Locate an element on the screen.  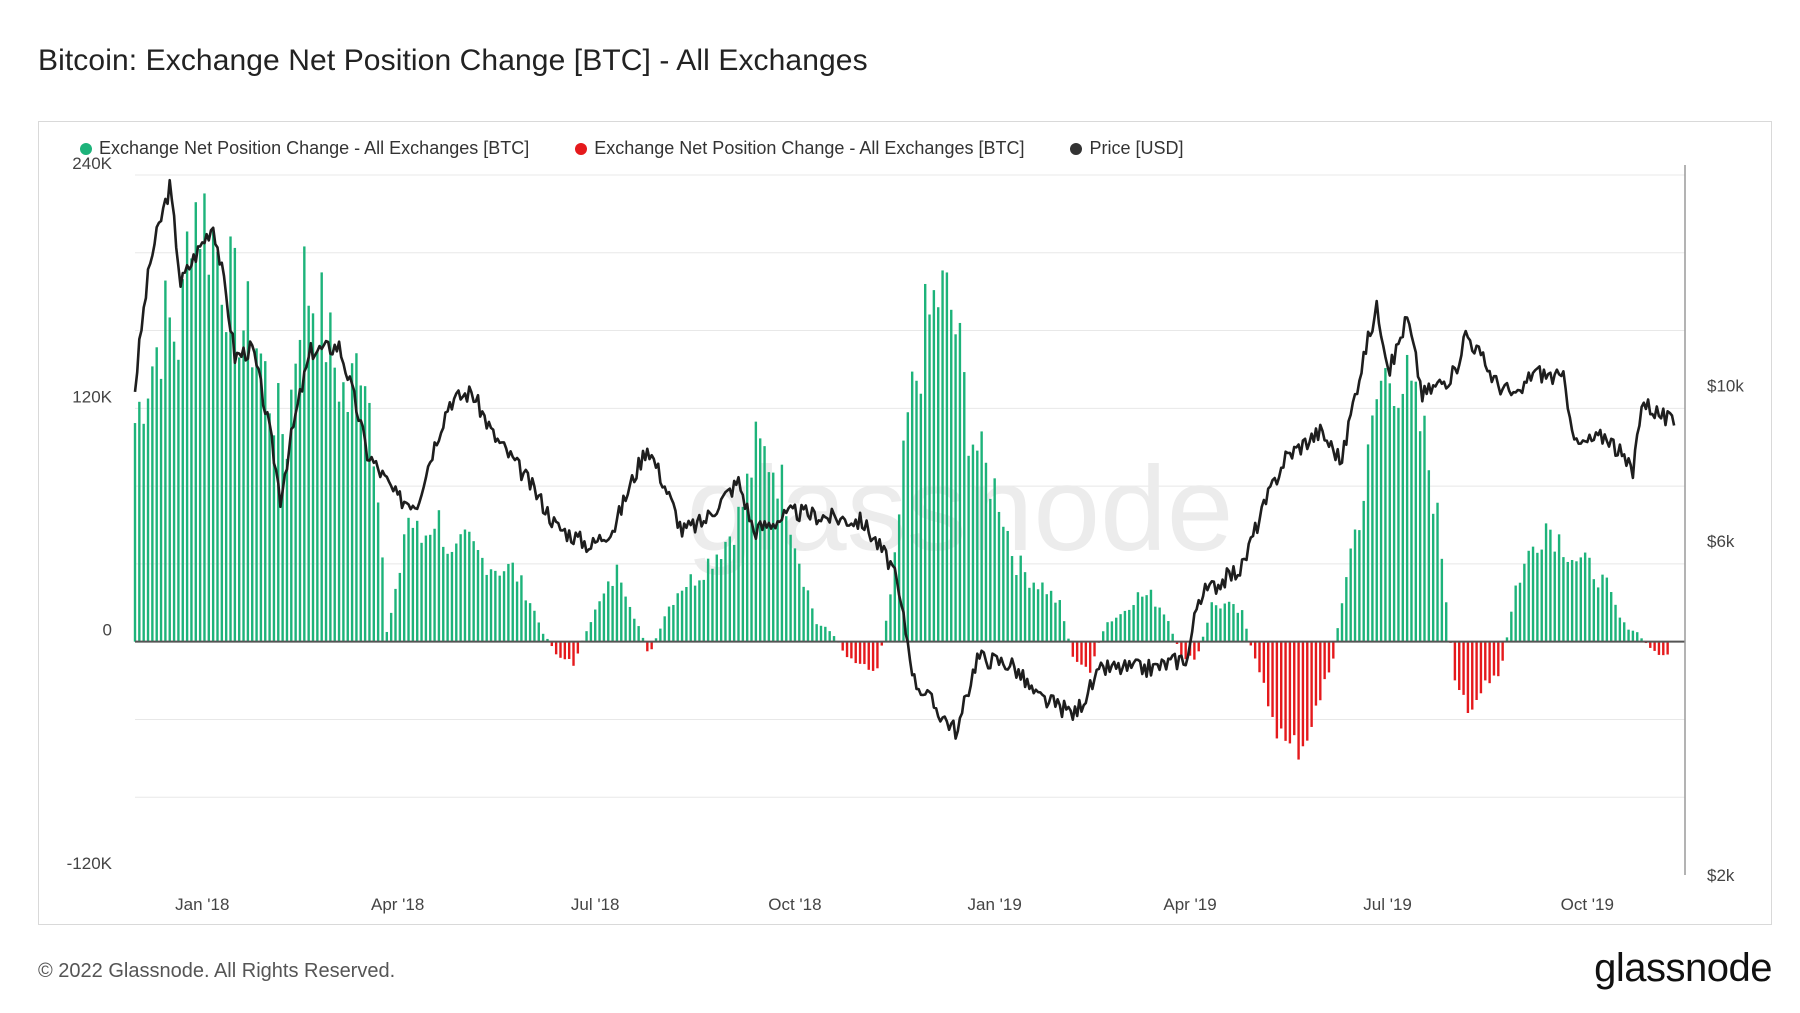
y-right-tick-label: $2k is located at coordinates (1721, 875).